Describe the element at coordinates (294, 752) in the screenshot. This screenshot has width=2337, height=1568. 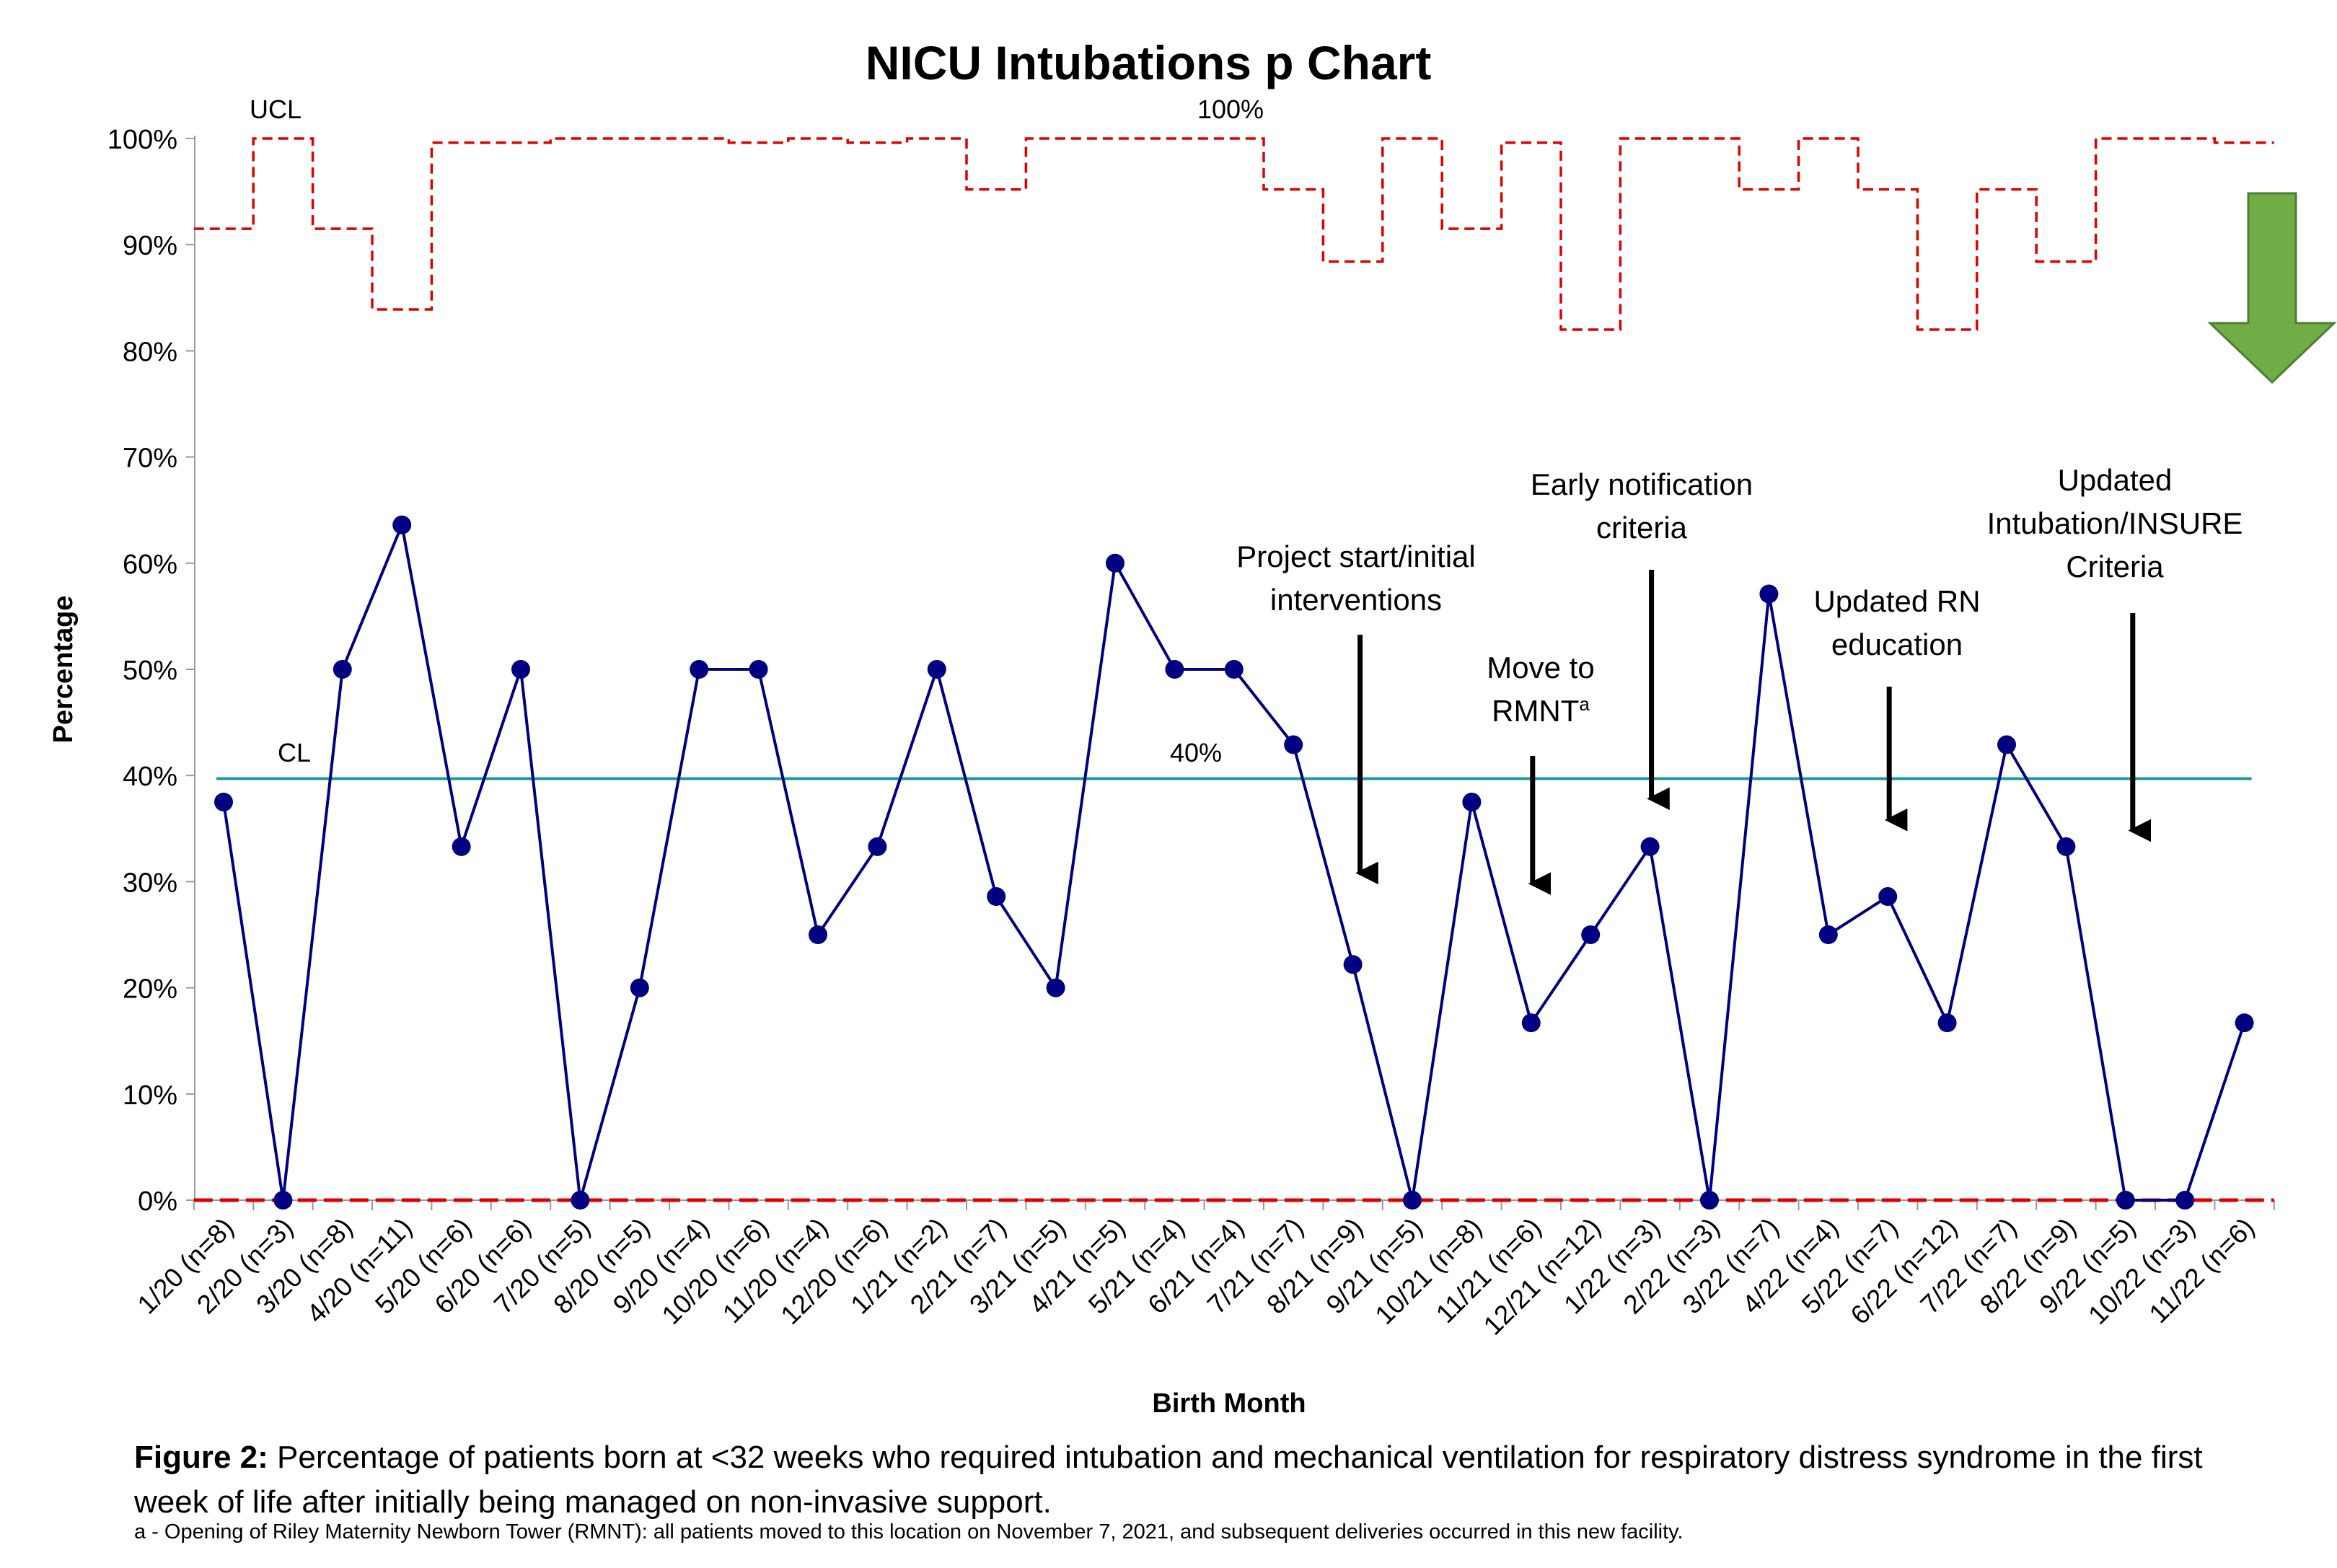
I see `cl-label: CL` at that location.